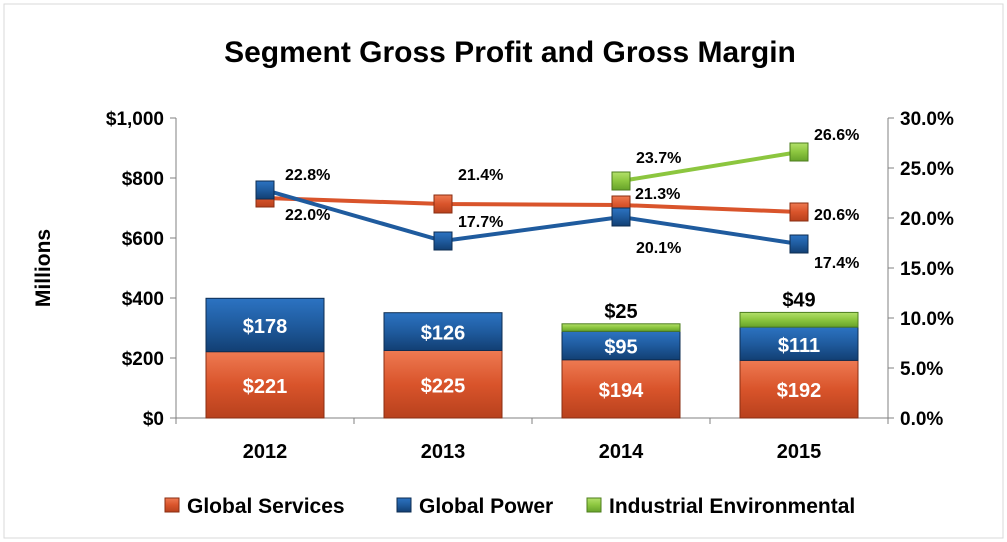 This screenshot has width=1007, height=542. What do you see at coordinates (143, 299) in the screenshot?
I see `y-tick-label: $400` at bounding box center [143, 299].